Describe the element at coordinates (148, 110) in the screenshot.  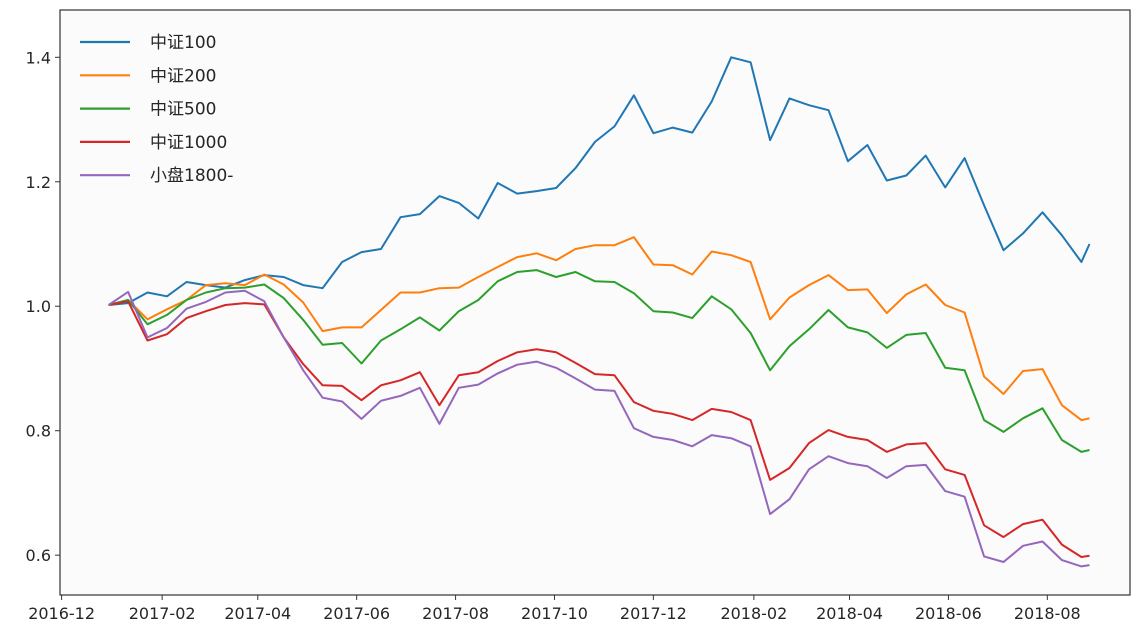
I see `legend-entry: 中证500` at that location.